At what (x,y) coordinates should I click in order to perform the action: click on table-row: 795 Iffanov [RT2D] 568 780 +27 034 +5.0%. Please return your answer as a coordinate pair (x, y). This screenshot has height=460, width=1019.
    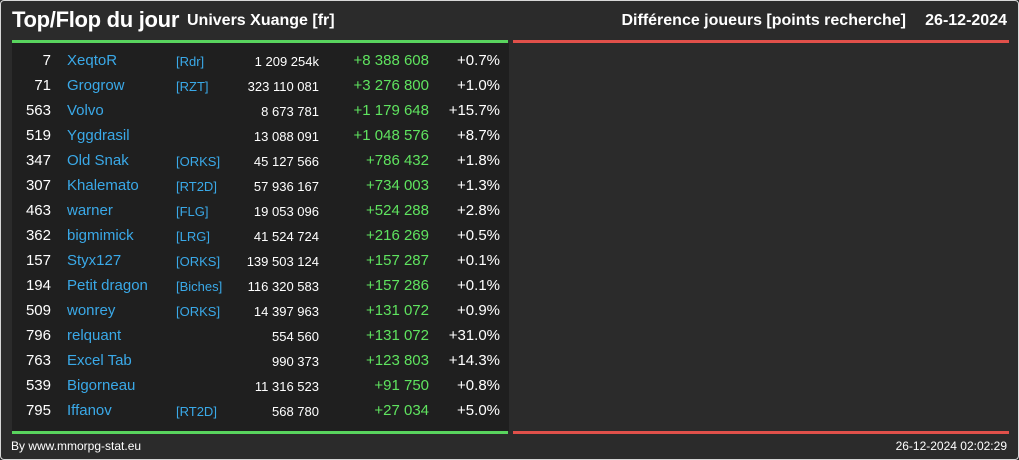
    Looking at the image, I should click on (260, 410).